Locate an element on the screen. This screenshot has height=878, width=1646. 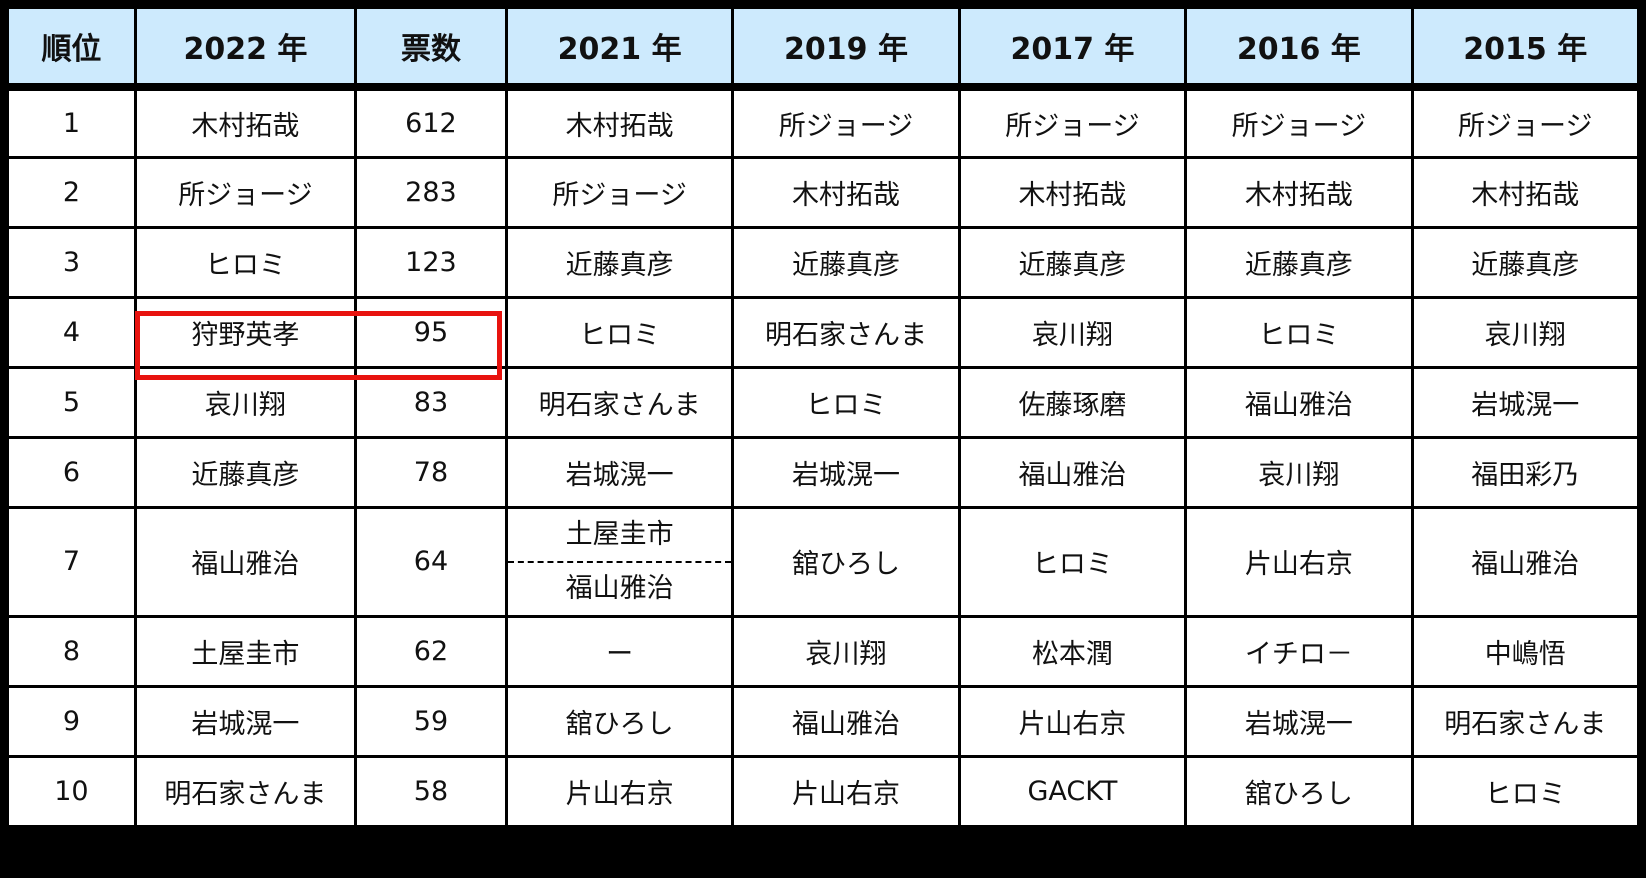
cell-2016: 木村拓哉 is located at coordinates (1299, 192).